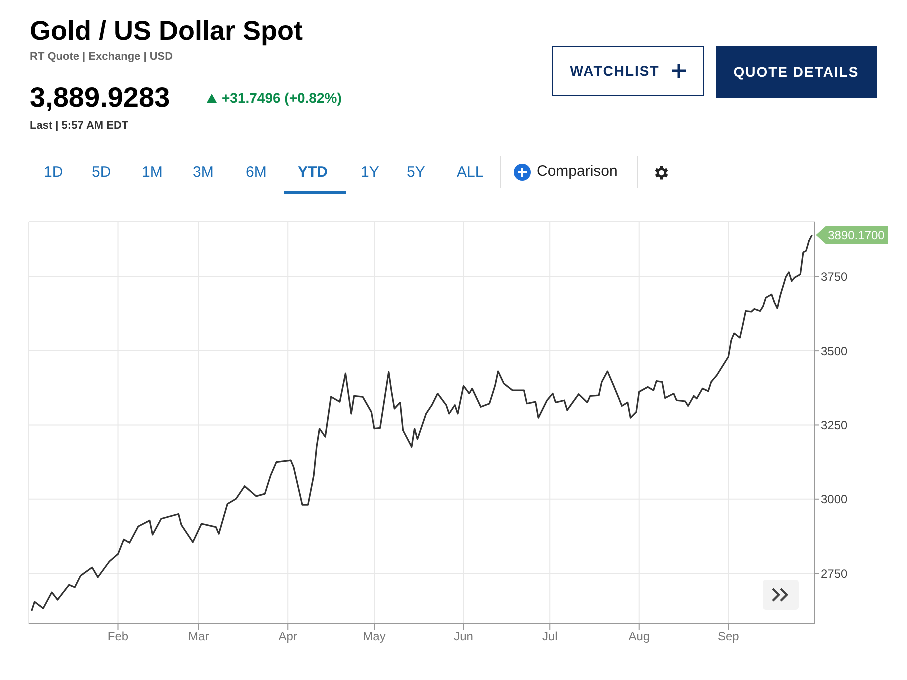  Describe the element at coordinates (199, 637) in the screenshot. I see `x-tick-label: Mar` at that location.